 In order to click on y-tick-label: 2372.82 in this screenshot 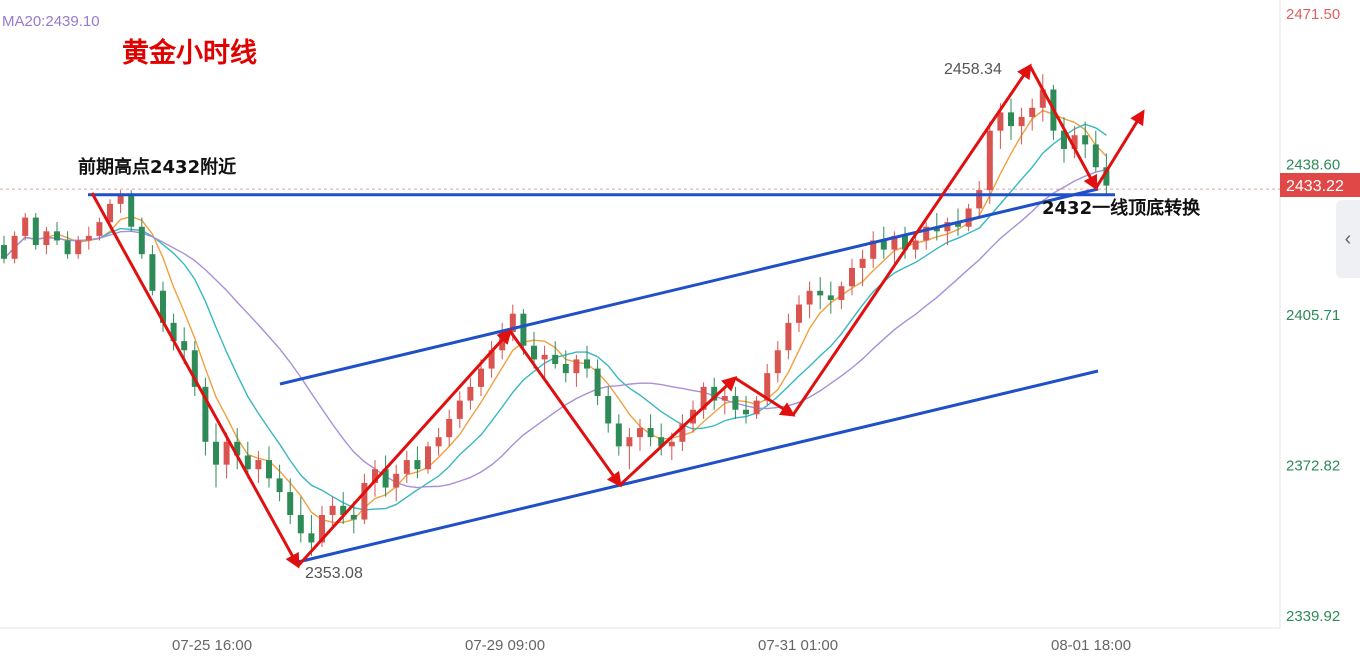, I will do `click(1313, 465)`.